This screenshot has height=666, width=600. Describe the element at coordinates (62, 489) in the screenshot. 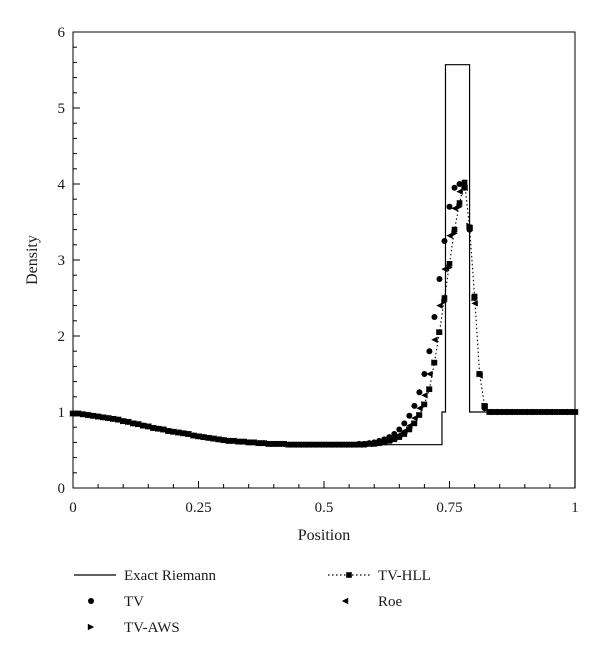

I see `y-tick-label: 0` at that location.